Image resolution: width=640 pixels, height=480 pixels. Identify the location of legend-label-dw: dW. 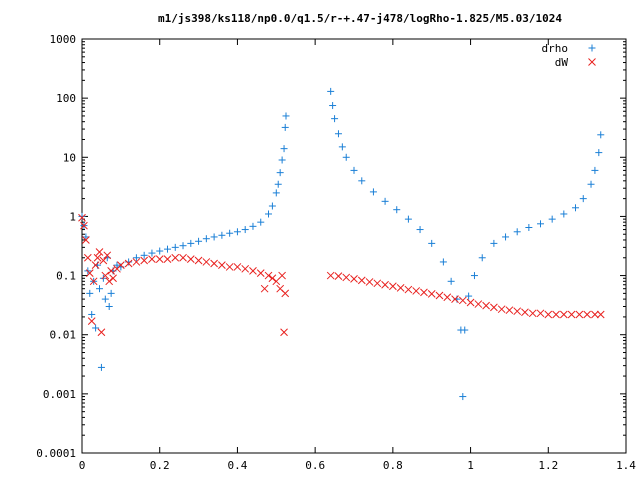
(562, 62).